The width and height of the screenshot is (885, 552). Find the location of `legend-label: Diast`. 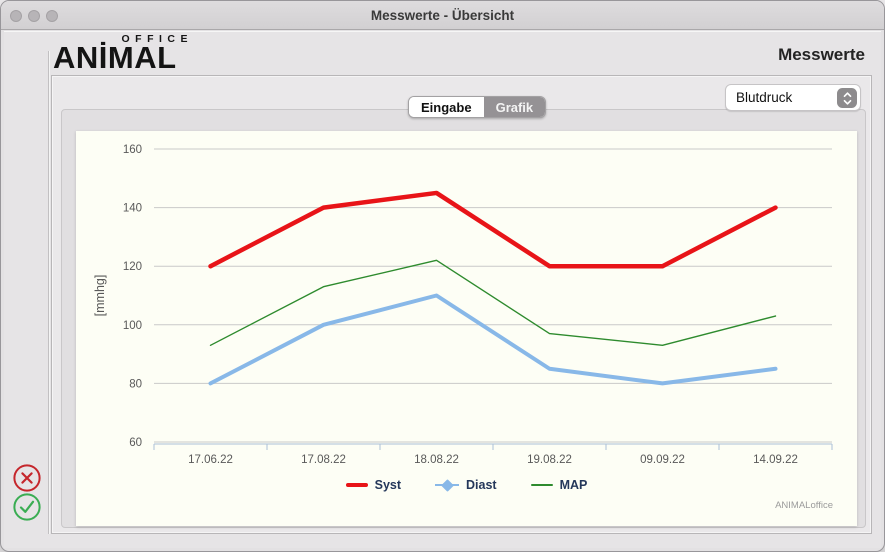

legend-label: Diast is located at coordinates (481, 485).